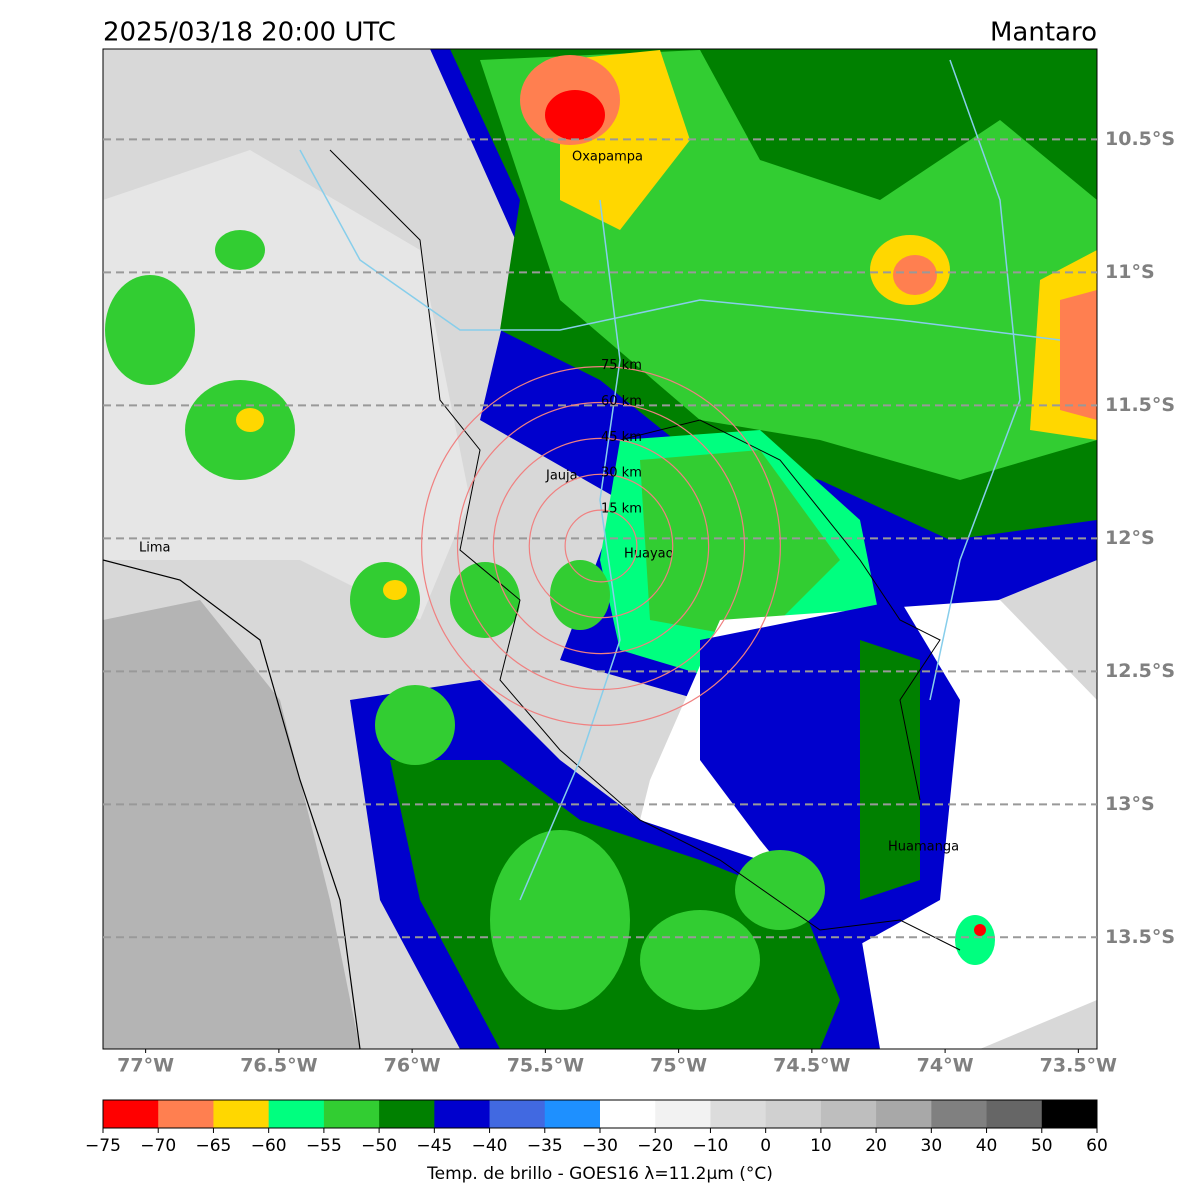  What do you see at coordinates (821, 1146) in the screenshot?
I see `colorbar-tick-label: 10` at bounding box center [821, 1146].